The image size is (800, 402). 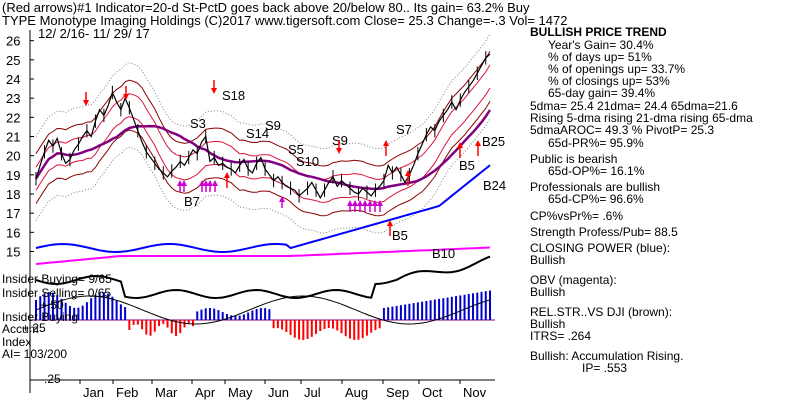 I want to click on panel-strength: Strength Profess/Pub= 88.5, so click(x=604, y=232).